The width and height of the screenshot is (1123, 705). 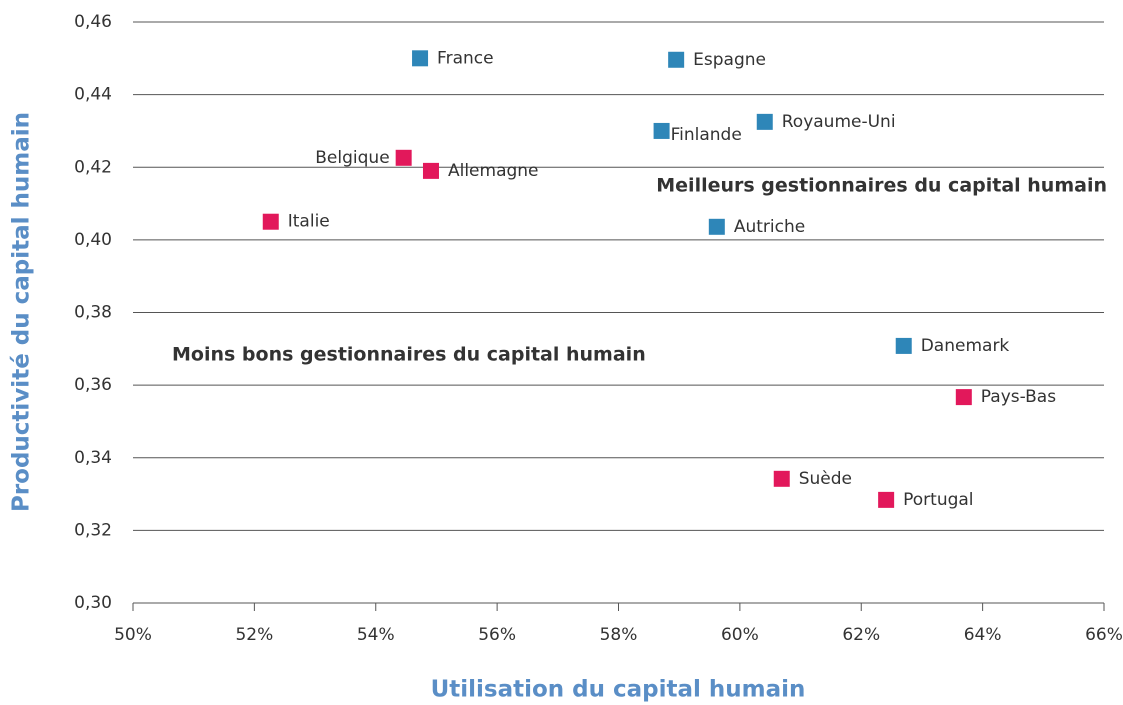 What do you see at coordinates (22, 312) in the screenshot?
I see `y-axis-title: Productivité du capital humain` at bounding box center [22, 312].